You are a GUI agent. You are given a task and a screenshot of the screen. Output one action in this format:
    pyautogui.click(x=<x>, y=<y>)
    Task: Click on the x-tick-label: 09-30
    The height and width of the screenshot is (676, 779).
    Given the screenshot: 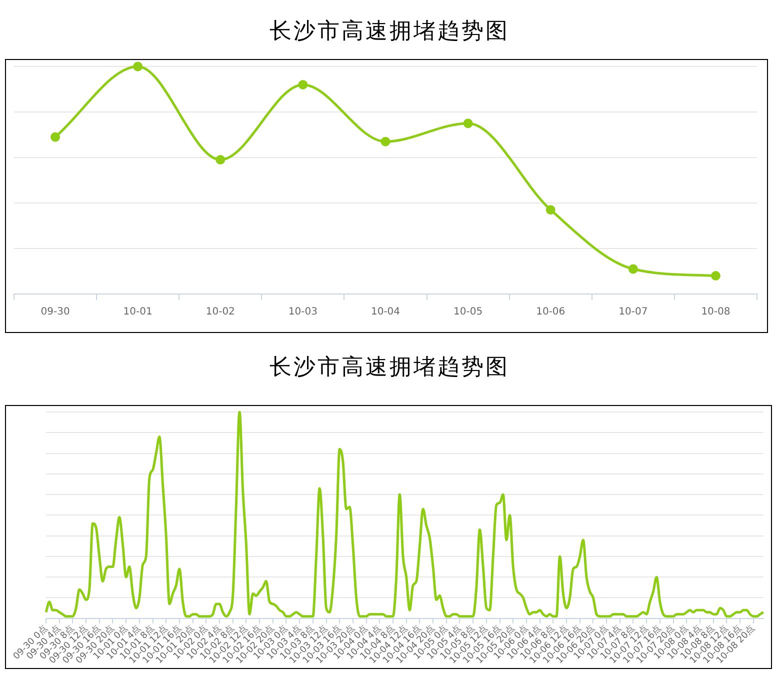 What is the action you would take?
    pyautogui.click(x=55, y=312)
    